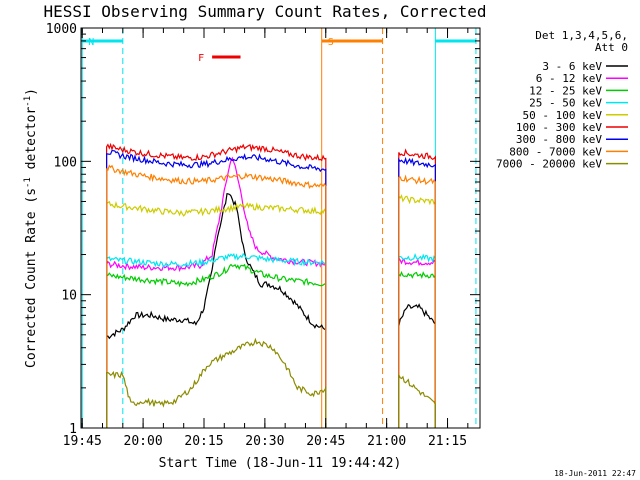 This screenshot has height=480, width=640. I want to click on timestamp: 18-Jun-2011 22:47, so click(595, 473).